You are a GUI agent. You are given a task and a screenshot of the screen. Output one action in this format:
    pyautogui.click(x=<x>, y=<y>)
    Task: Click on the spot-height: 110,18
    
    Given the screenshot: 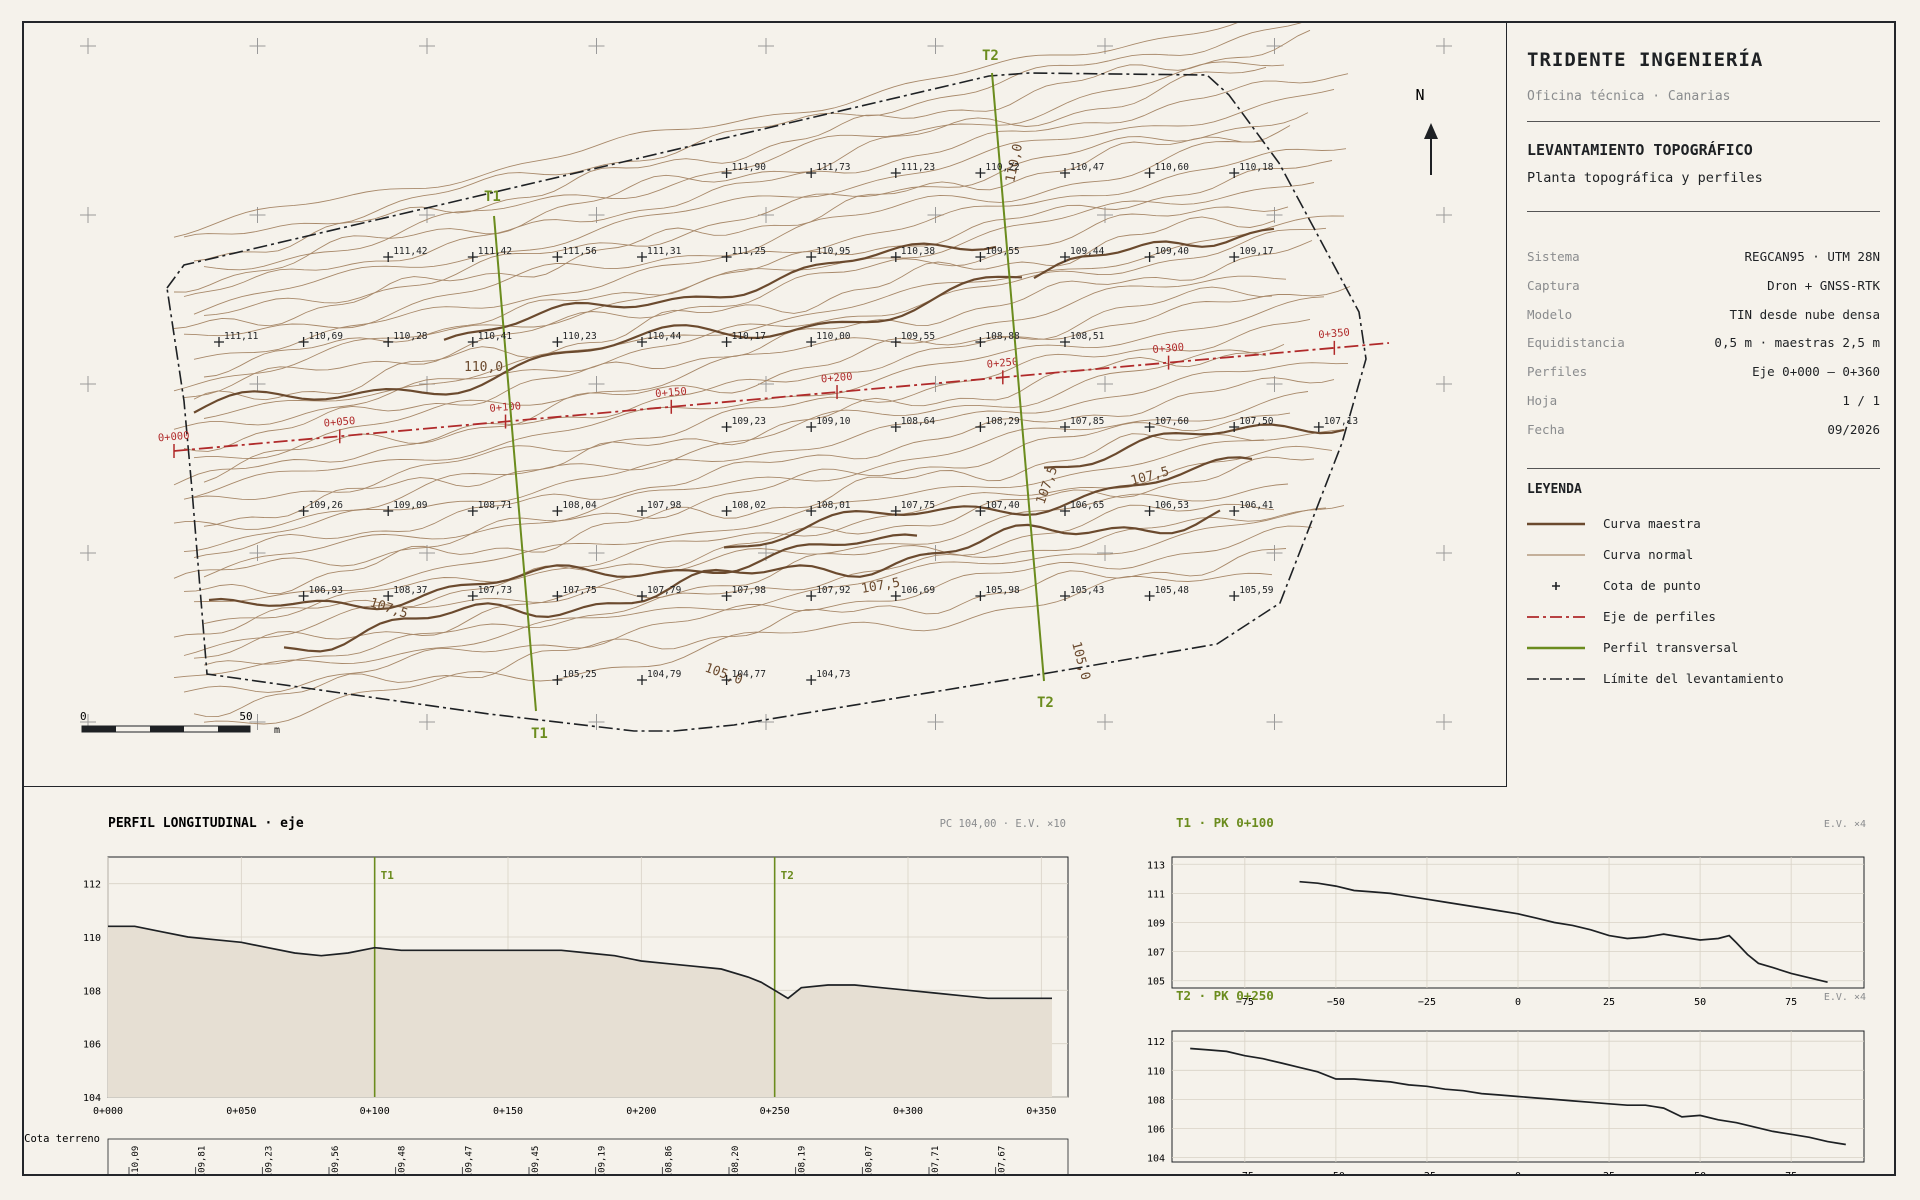 What is the action you would take?
    pyautogui.click(x=1251, y=170)
    